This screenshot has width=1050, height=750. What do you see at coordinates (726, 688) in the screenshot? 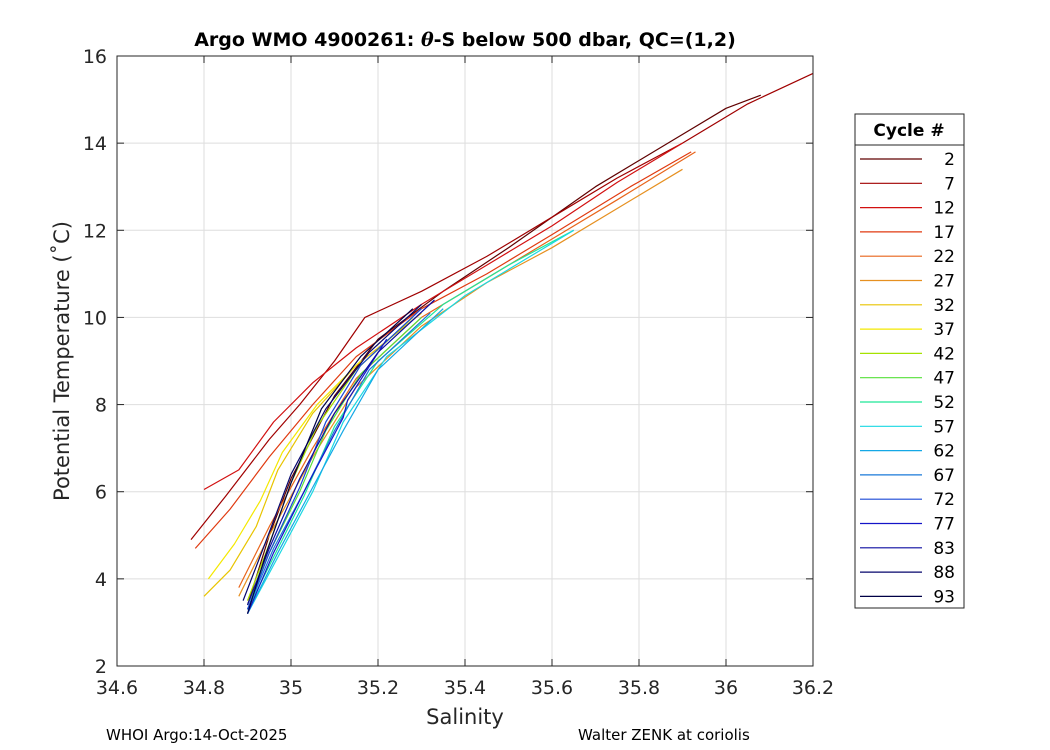
I see `x-tick-label: 36` at bounding box center [726, 688].